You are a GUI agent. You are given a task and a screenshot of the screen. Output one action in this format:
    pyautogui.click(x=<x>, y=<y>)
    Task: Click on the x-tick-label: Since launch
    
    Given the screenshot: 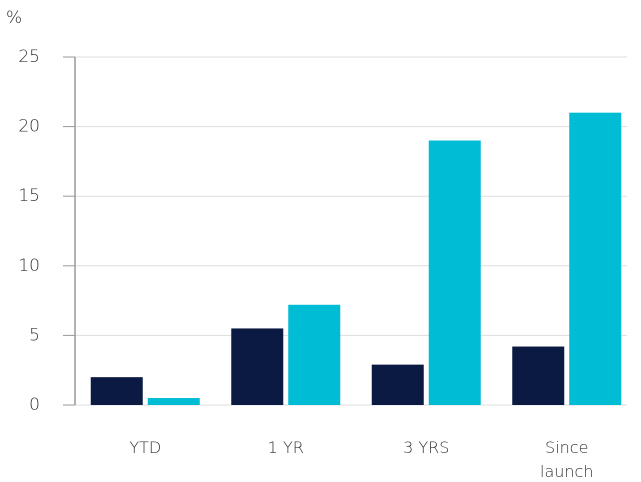 What is the action you would take?
    pyautogui.click(x=567, y=459)
    